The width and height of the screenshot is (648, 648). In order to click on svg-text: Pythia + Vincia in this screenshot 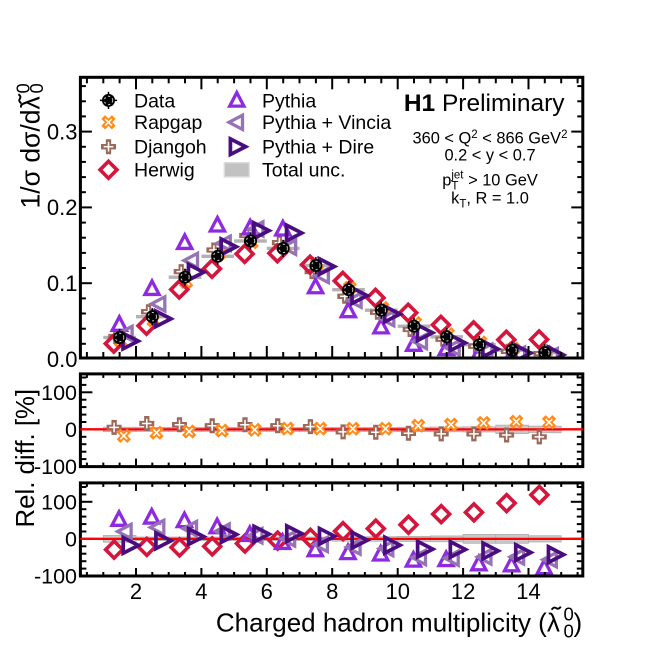, I will do `click(326, 123)`.